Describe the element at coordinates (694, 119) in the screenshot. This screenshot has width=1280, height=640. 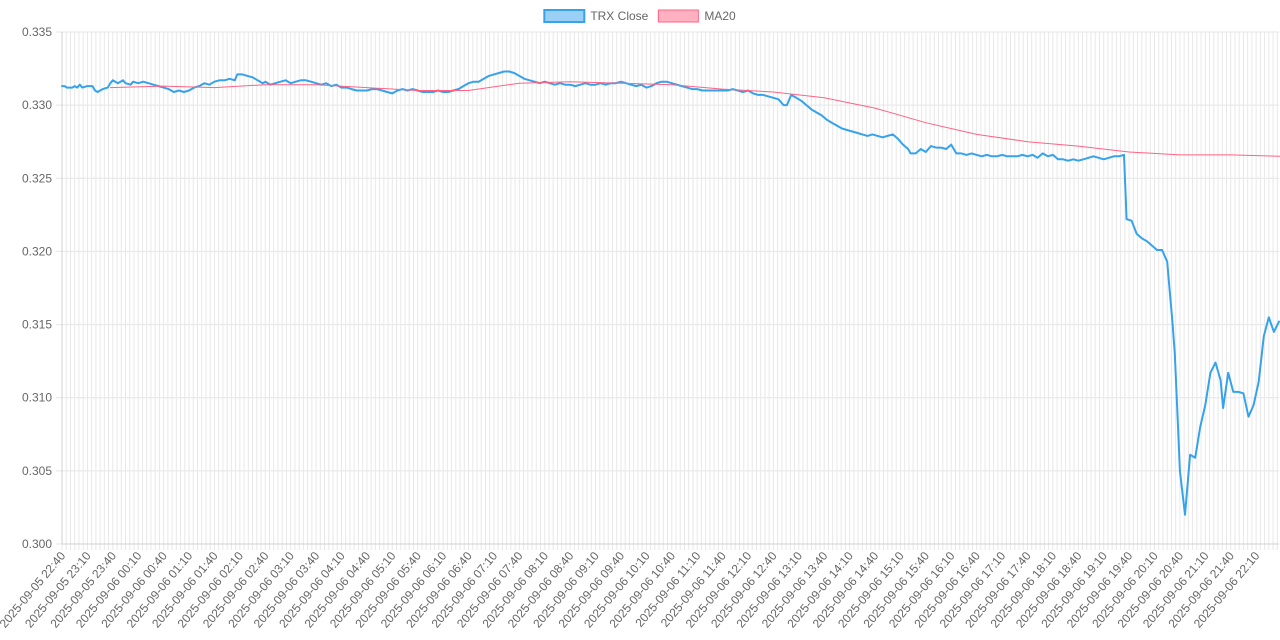
I see `series-line-ma20` at that location.